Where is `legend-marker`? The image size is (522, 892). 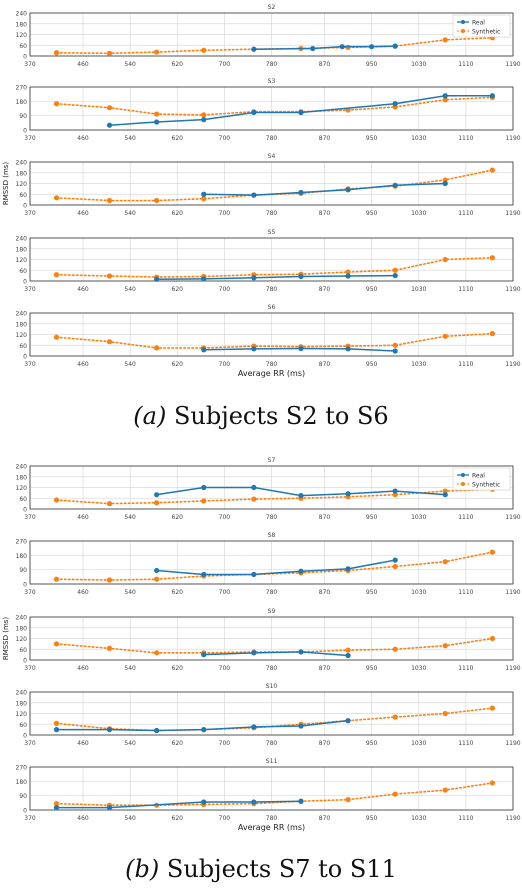
legend-marker is located at coordinates (463, 475).